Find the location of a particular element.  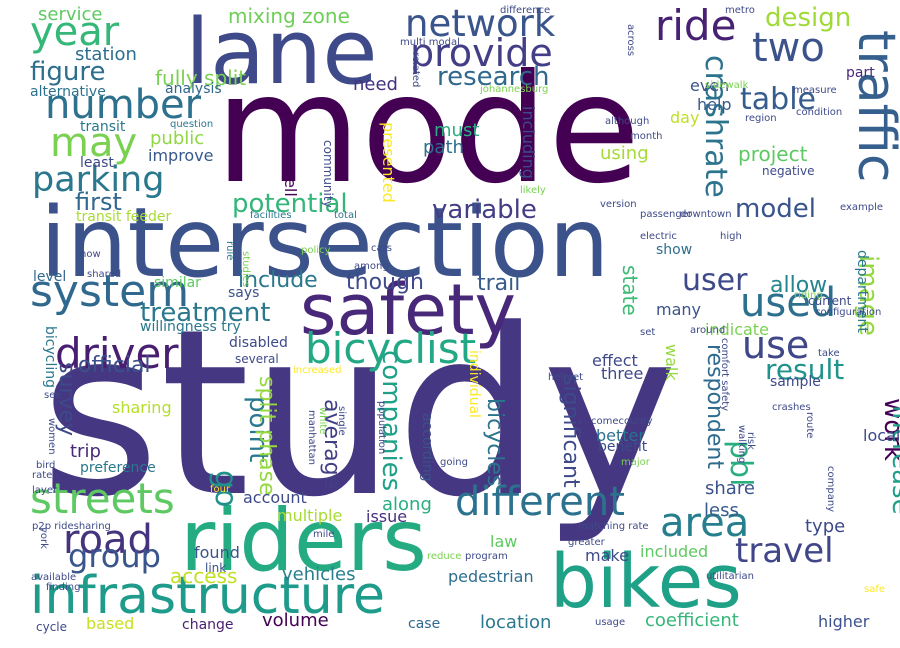

word-day: day is located at coordinates (685, 117).